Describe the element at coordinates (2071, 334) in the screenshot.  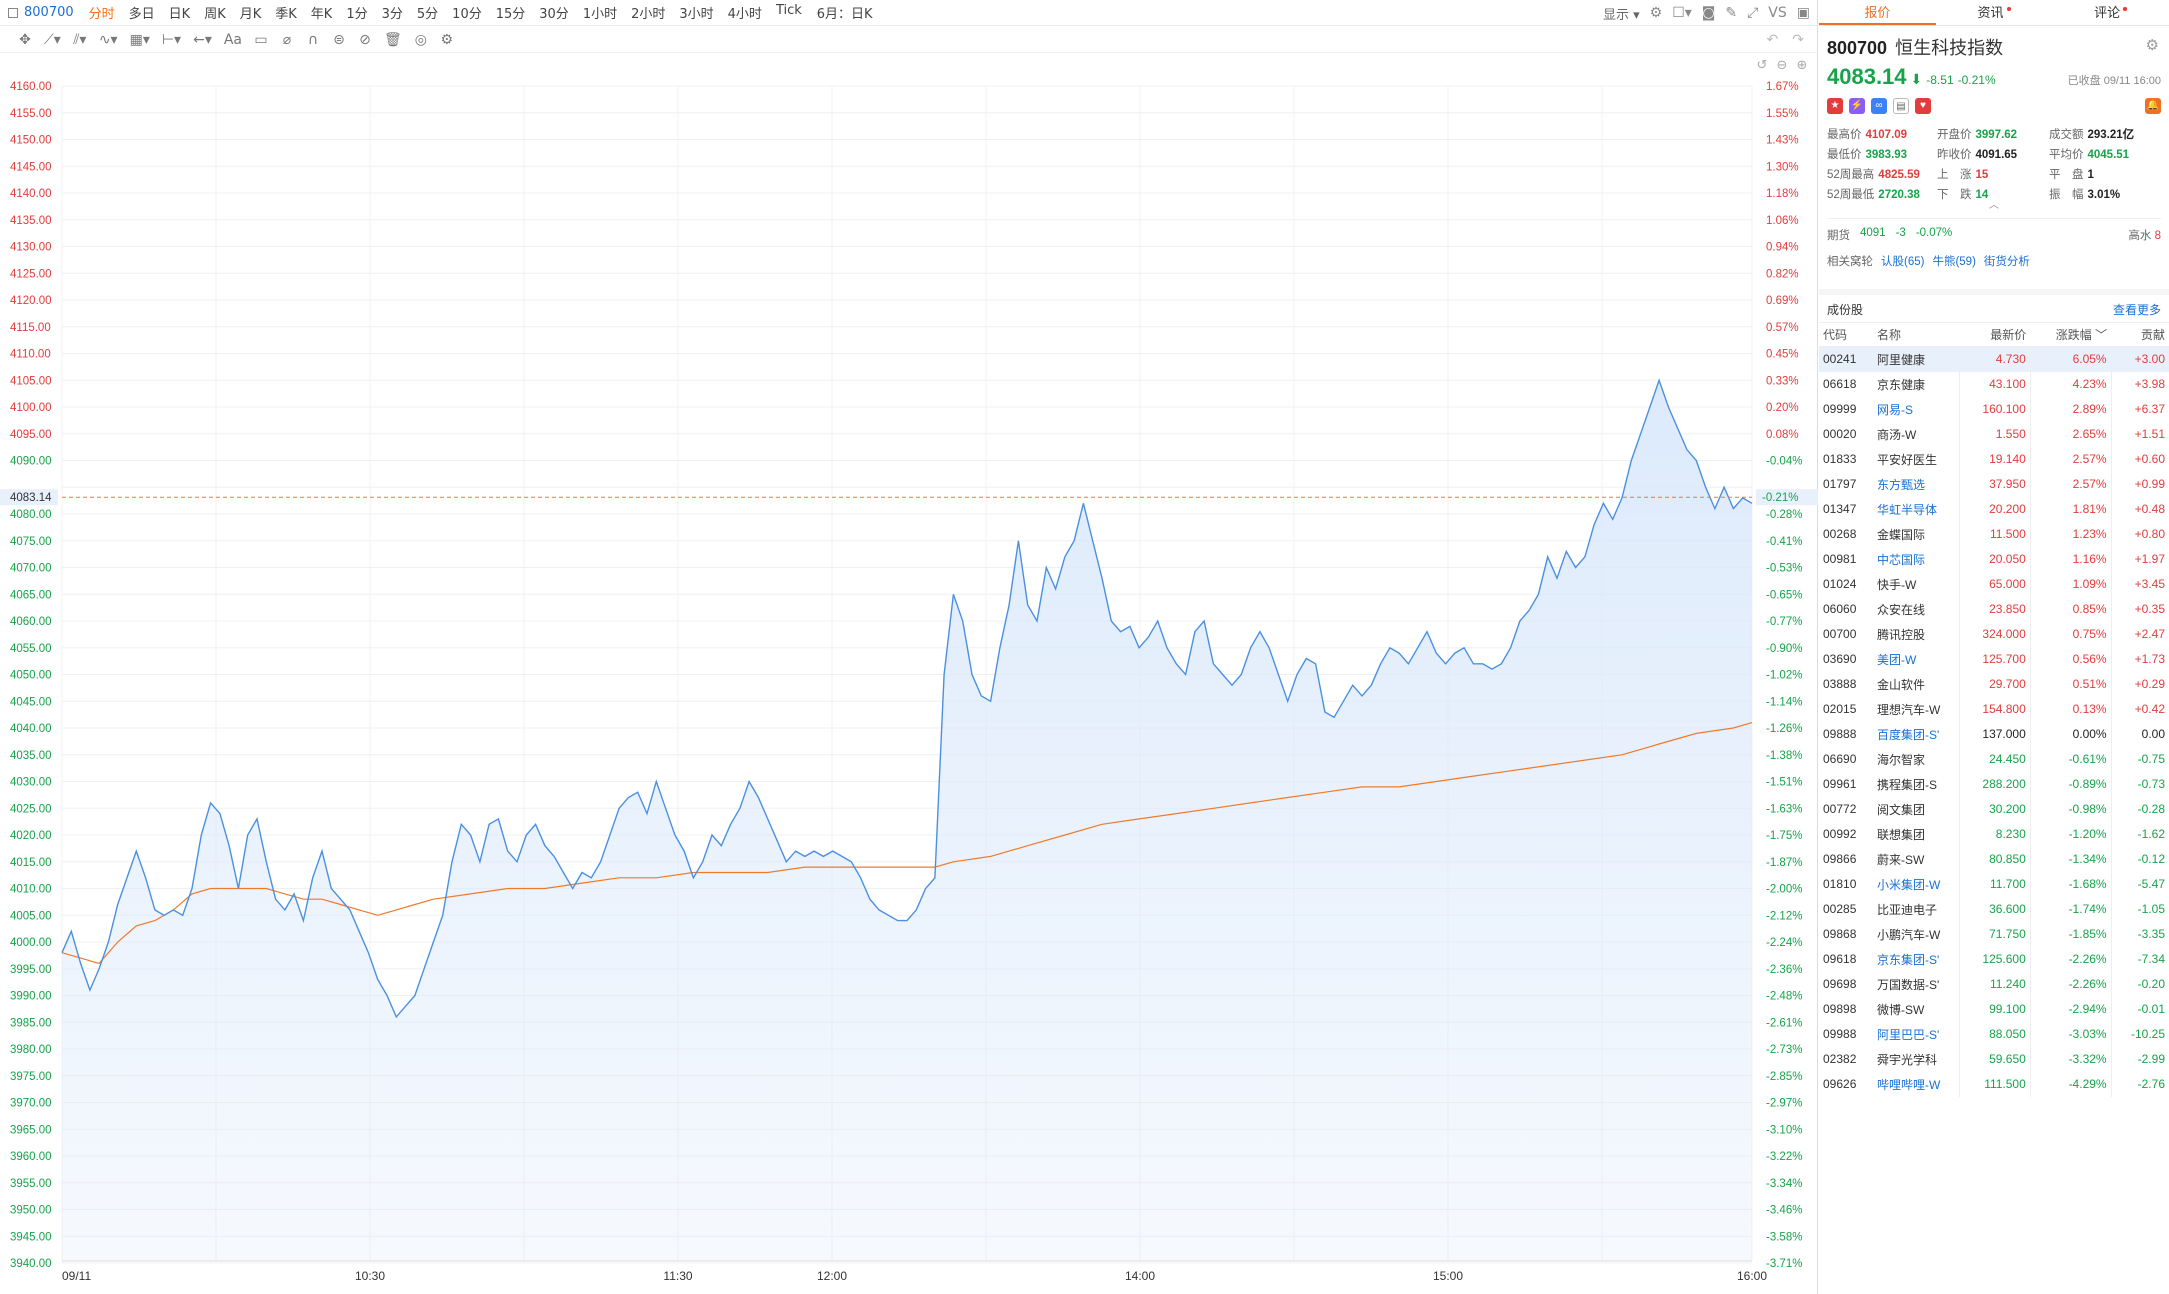
I see `col-change-pct: 涨跌幅 ﹀` at that location.